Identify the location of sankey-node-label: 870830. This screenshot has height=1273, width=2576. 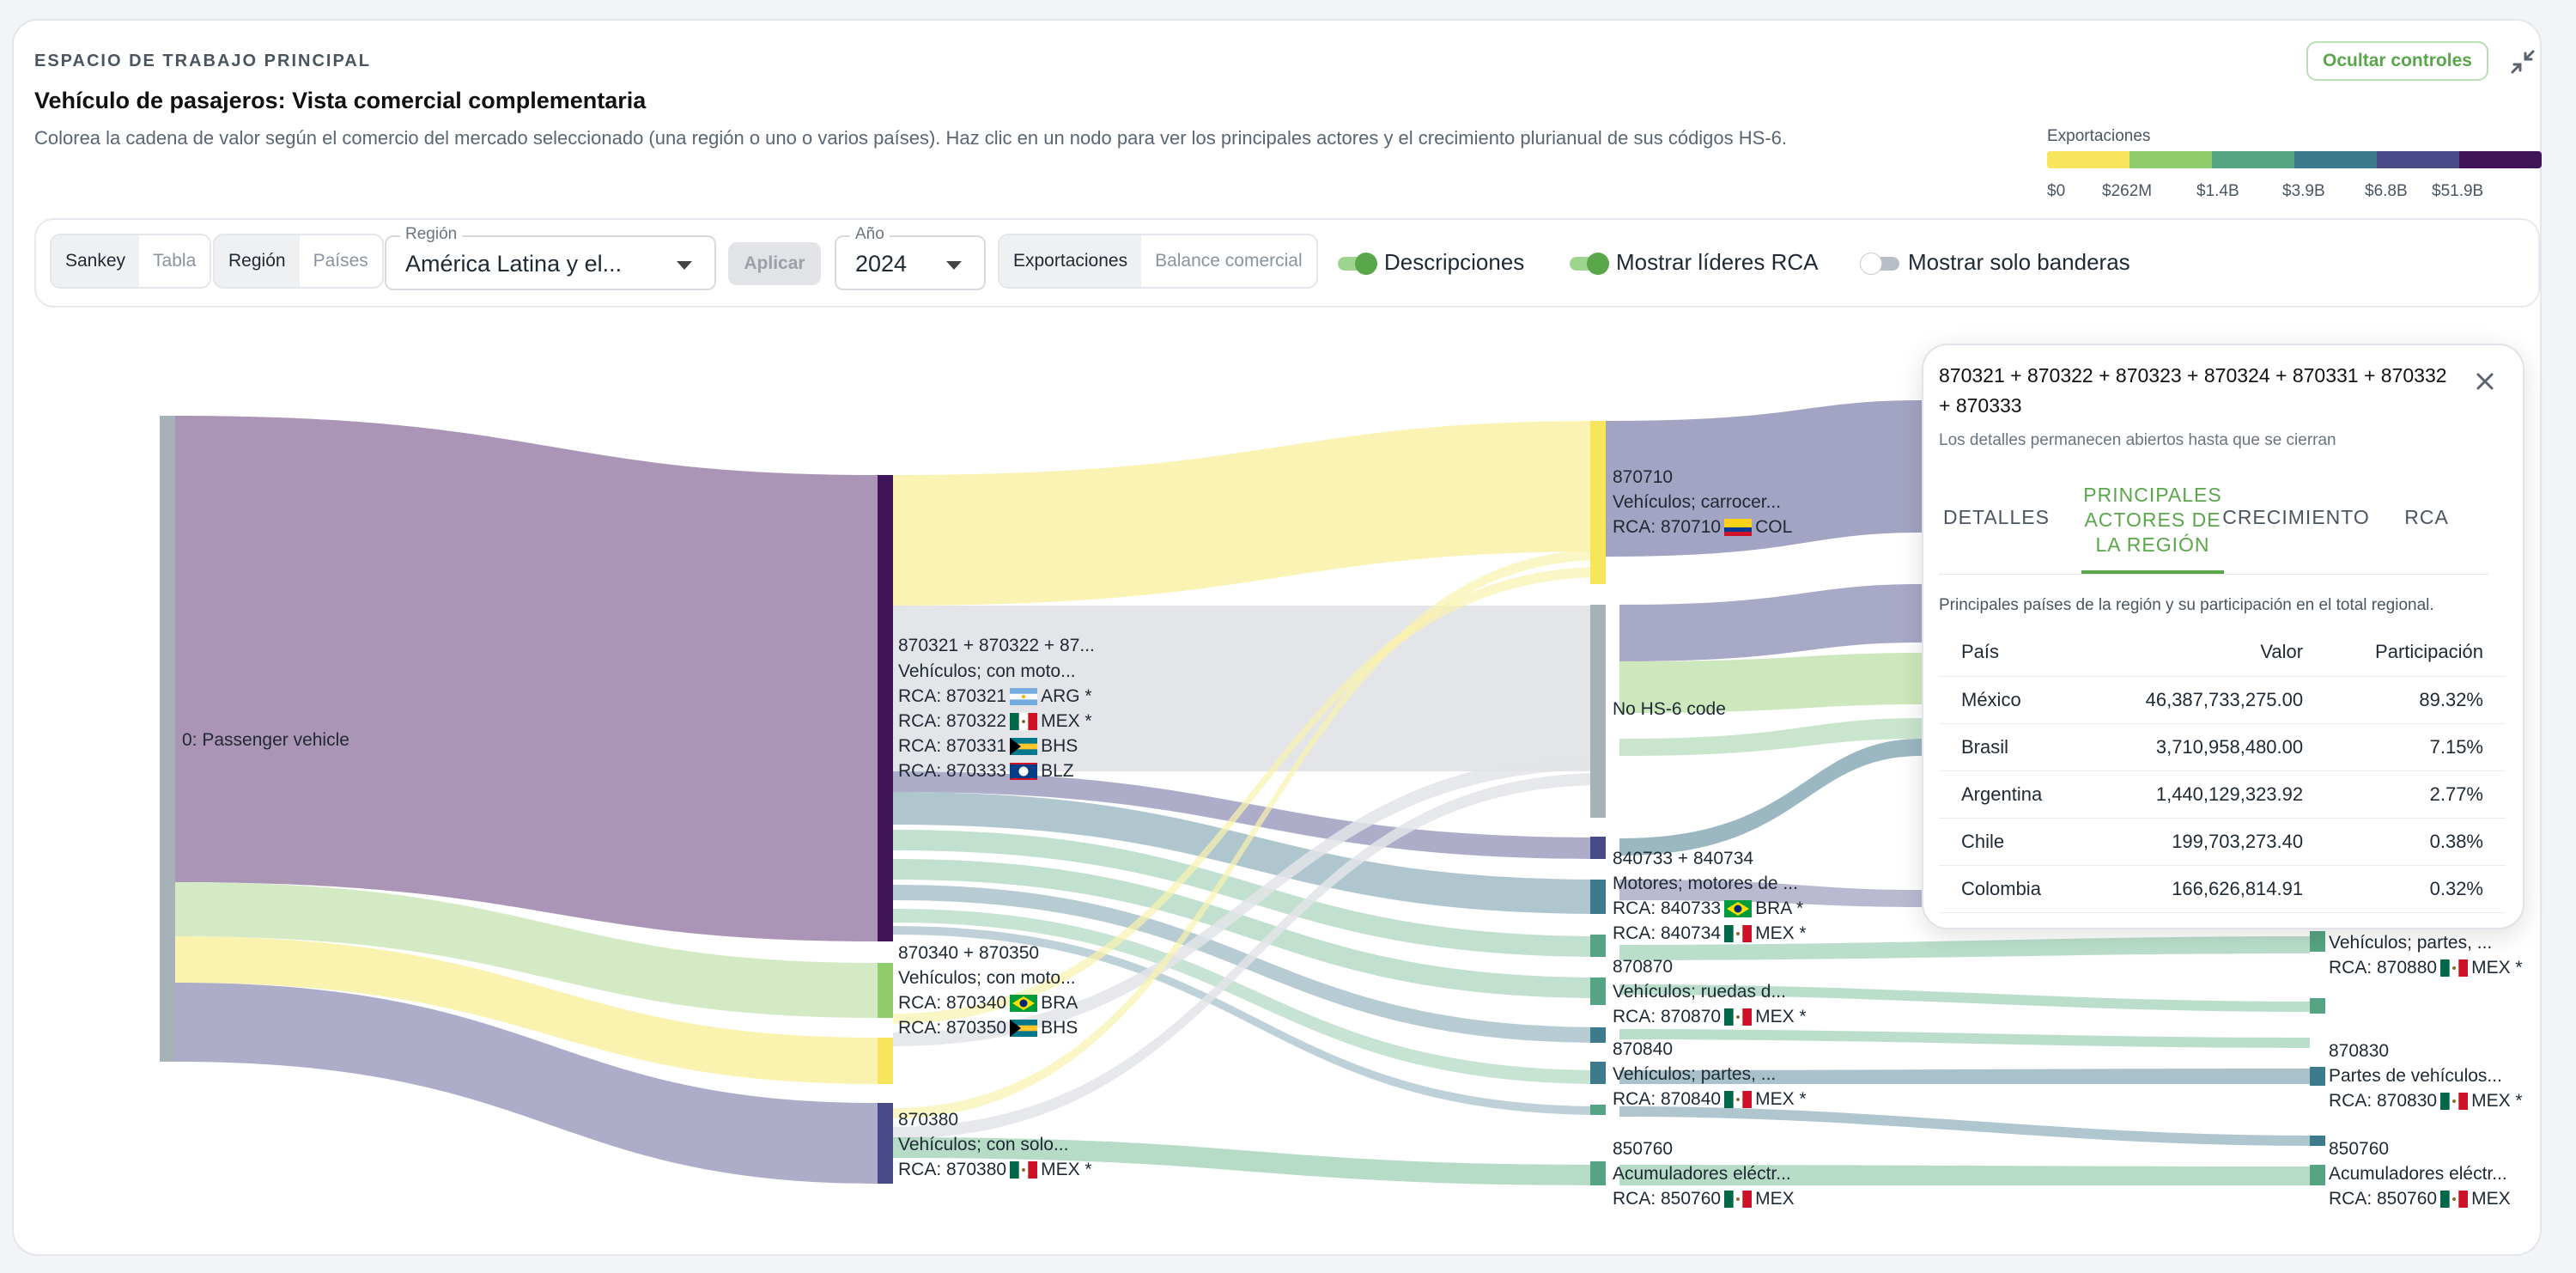
(2359, 1051).